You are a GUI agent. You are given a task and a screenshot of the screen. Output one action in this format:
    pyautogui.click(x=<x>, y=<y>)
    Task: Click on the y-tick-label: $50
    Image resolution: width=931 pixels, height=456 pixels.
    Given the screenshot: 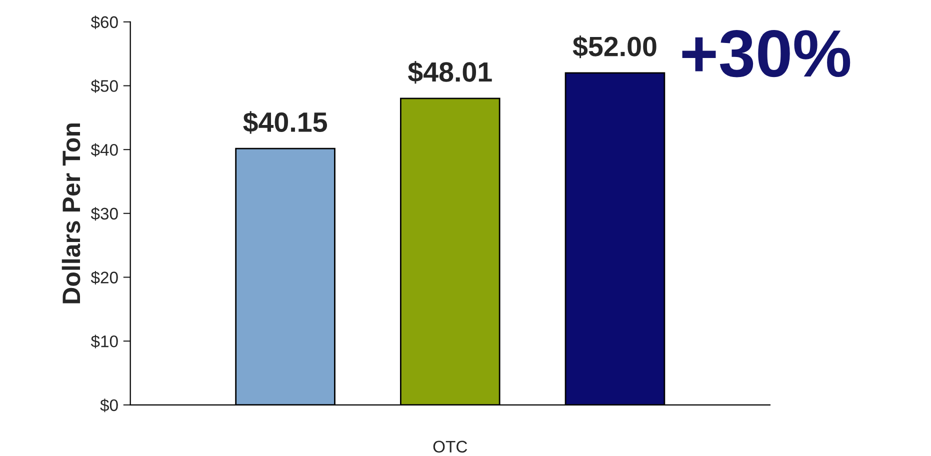 What is the action you would take?
    pyautogui.click(x=104, y=86)
    